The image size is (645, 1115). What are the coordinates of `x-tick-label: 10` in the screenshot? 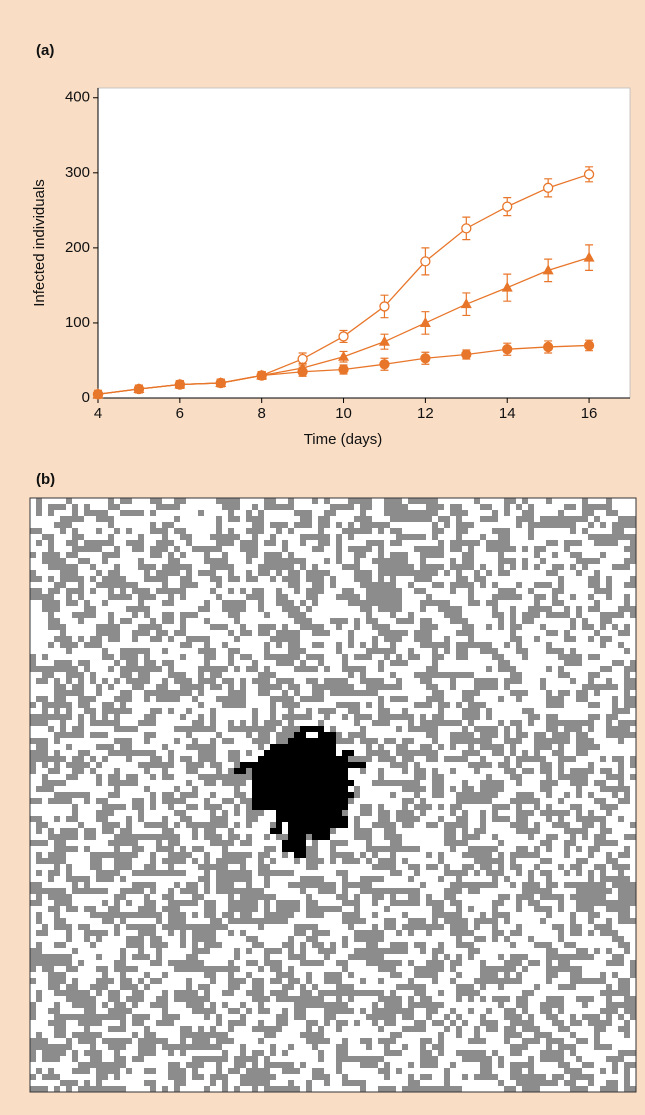 It's located at (343, 413).